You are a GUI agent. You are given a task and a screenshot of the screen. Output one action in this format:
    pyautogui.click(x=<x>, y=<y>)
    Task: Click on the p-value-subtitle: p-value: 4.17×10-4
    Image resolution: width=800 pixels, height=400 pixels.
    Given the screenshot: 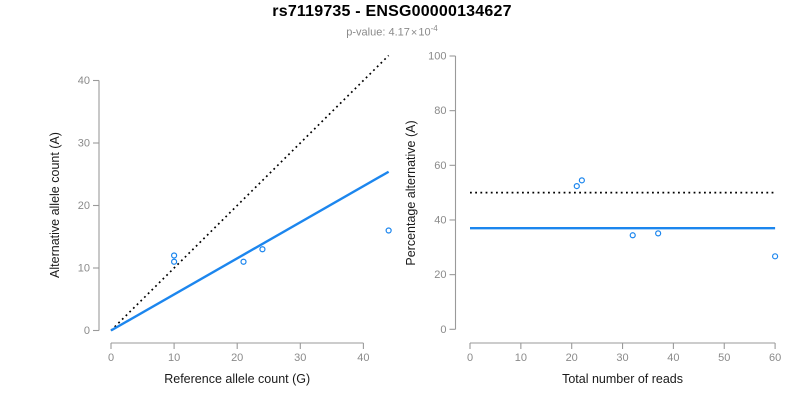 What is the action you would take?
    pyautogui.click(x=392, y=31)
    